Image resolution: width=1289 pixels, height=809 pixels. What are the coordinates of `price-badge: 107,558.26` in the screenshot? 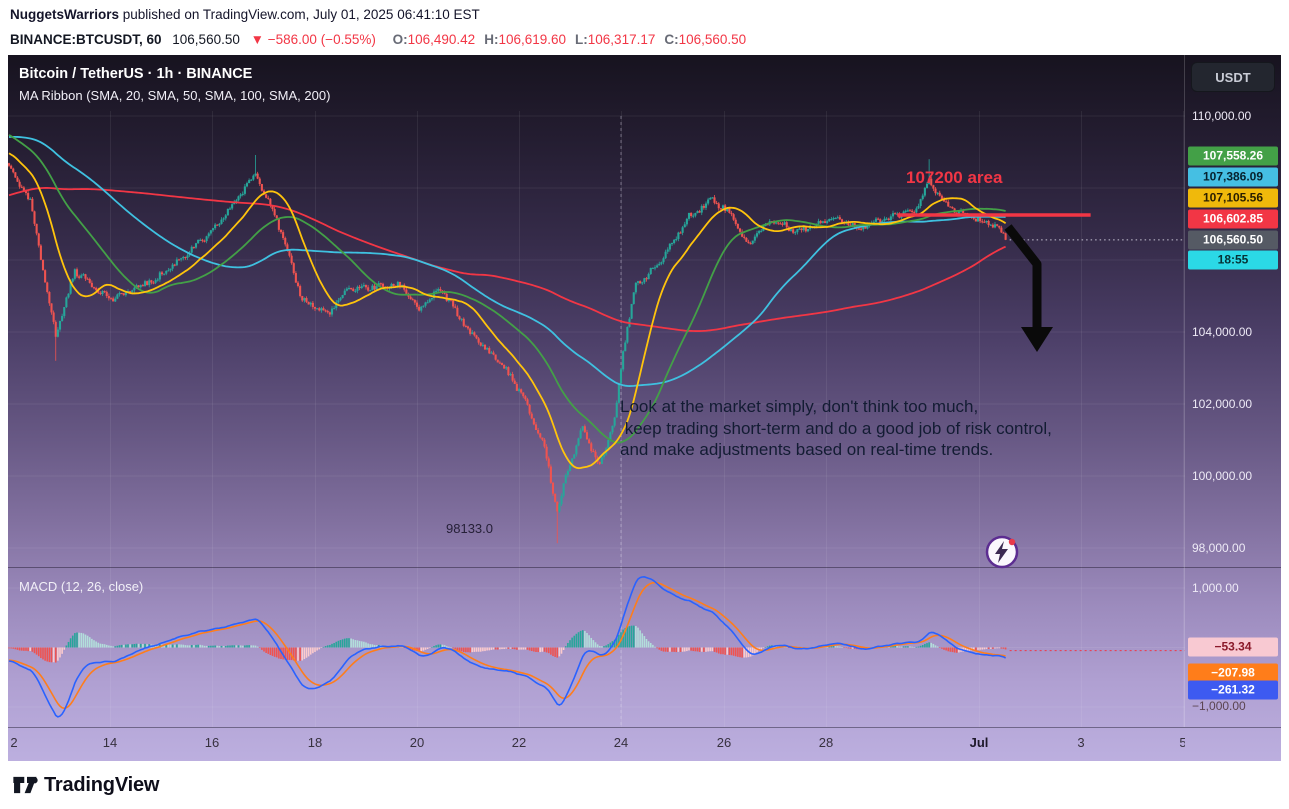 It's located at (1233, 156).